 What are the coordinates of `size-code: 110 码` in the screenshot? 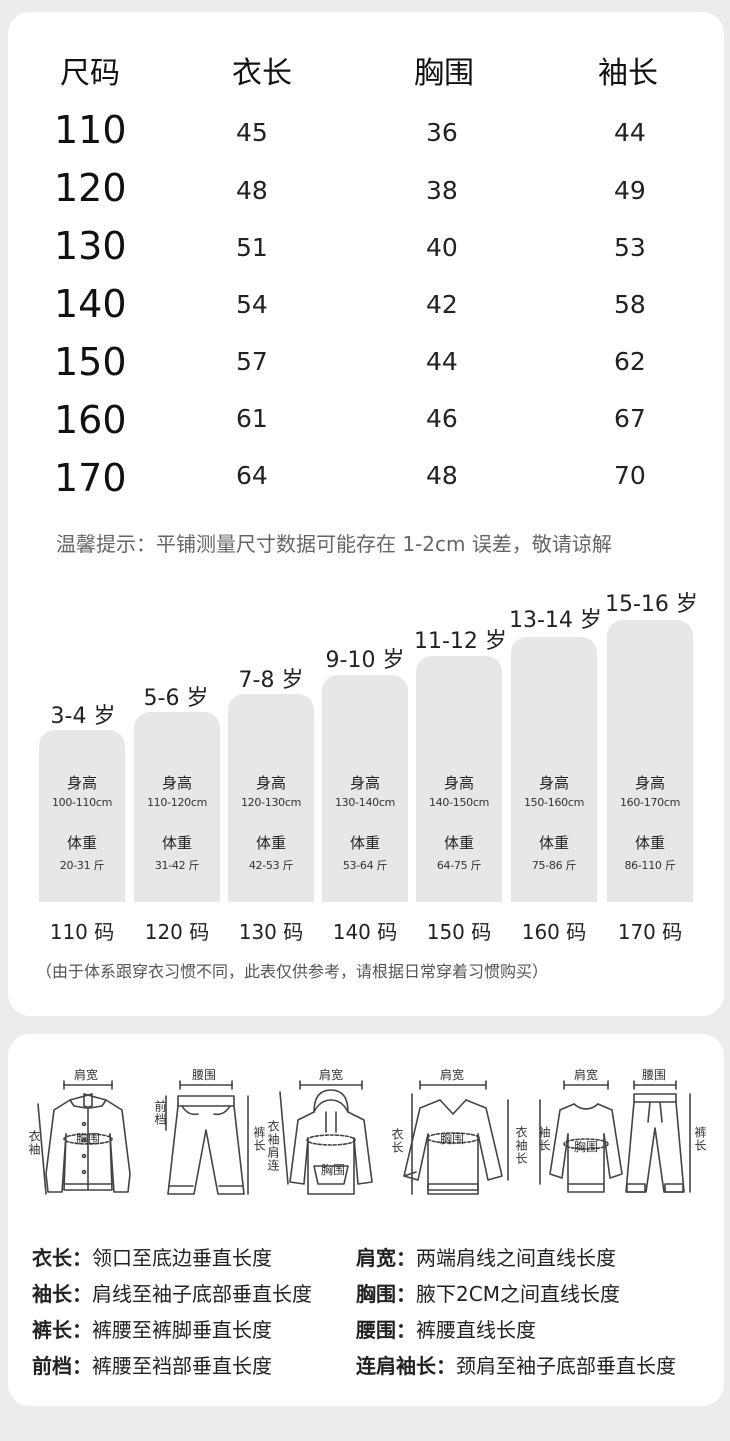 It's located at (82, 932).